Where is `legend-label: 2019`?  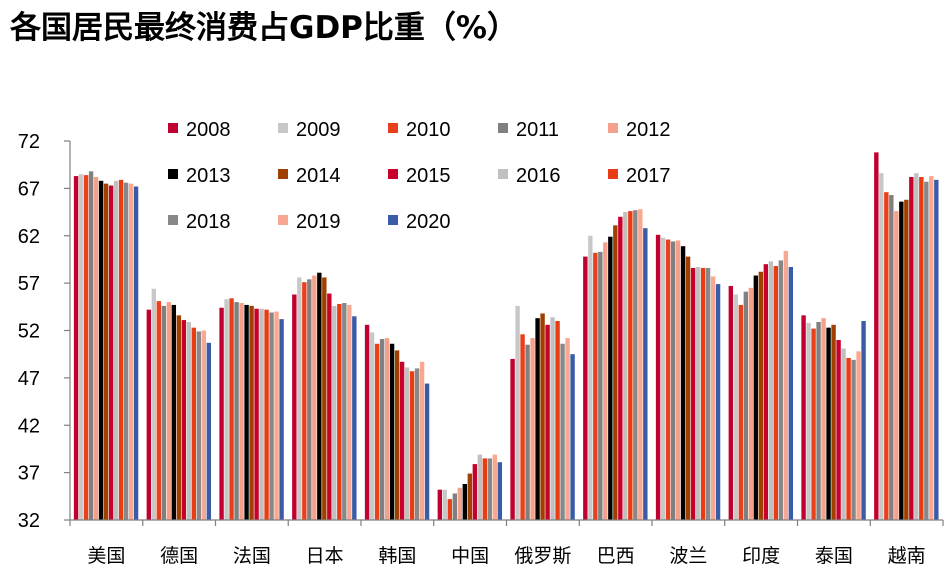
legend-label: 2019 is located at coordinates (318, 222).